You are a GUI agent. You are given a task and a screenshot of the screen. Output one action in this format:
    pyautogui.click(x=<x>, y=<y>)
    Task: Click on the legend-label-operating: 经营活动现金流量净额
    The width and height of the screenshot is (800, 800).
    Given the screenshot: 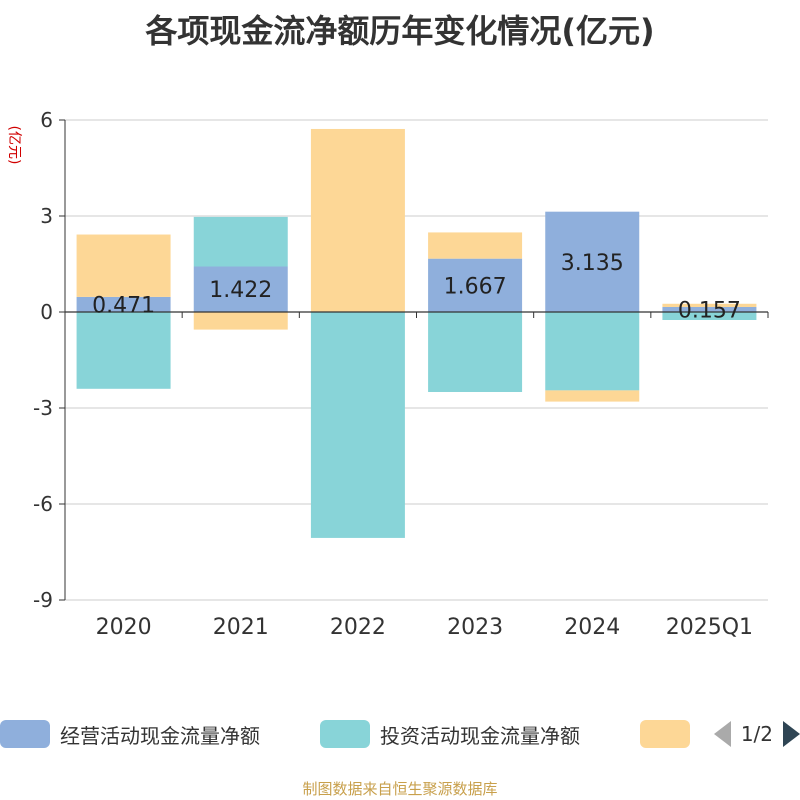 What is the action you would take?
    pyautogui.click(x=160, y=735)
    